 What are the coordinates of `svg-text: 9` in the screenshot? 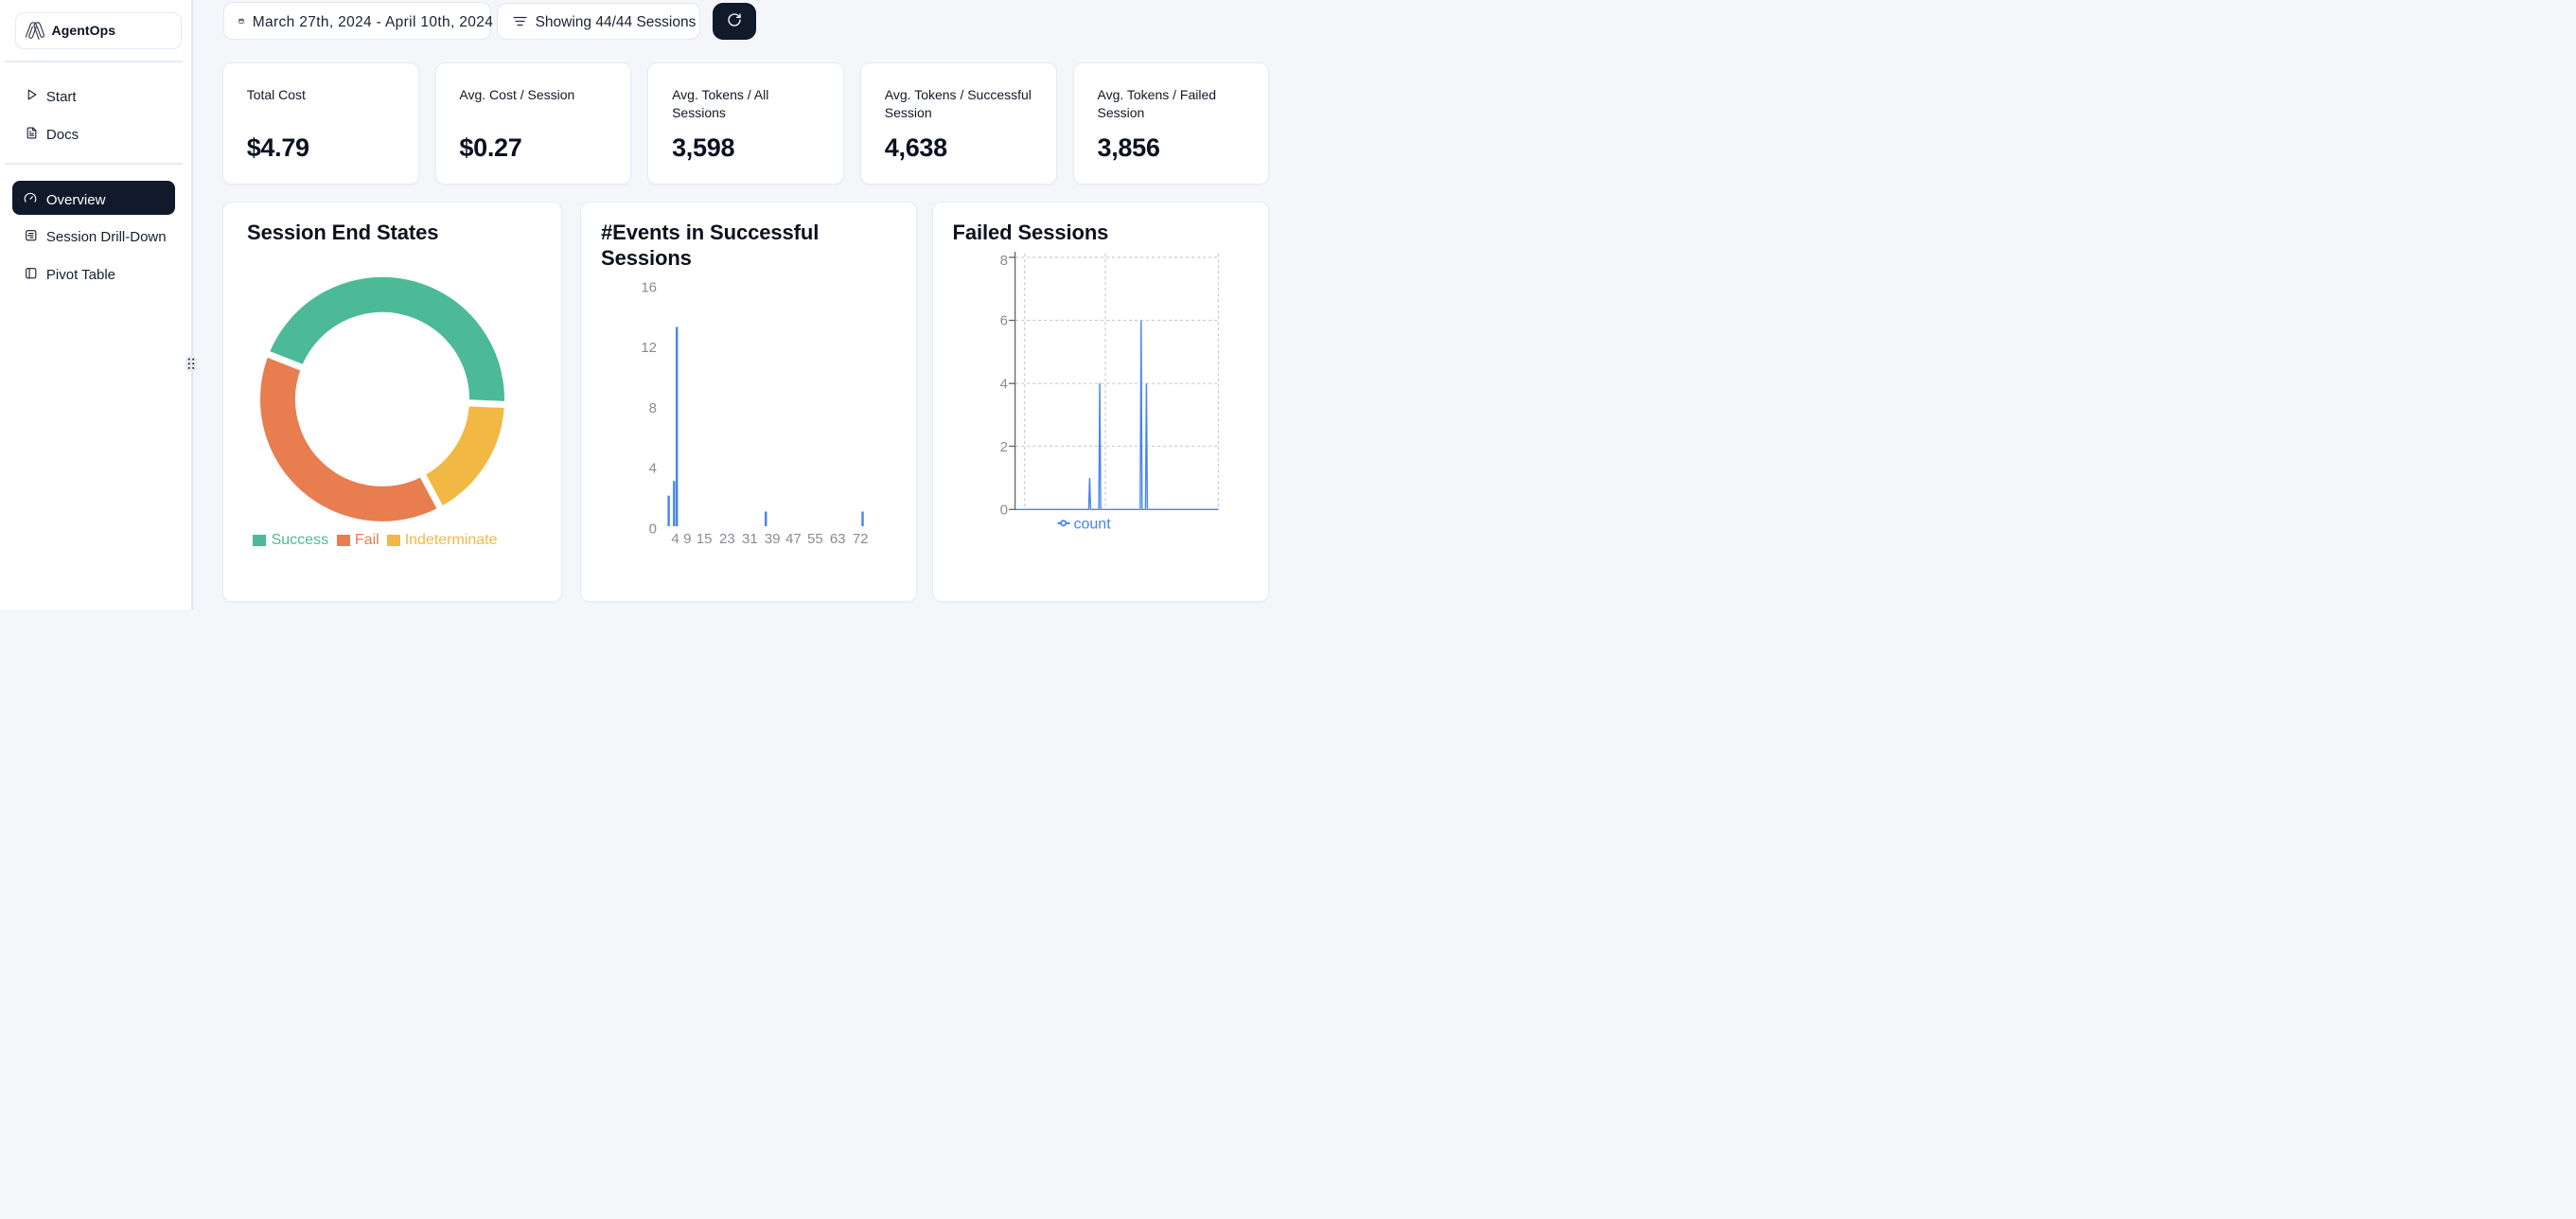 It's located at (687, 539).